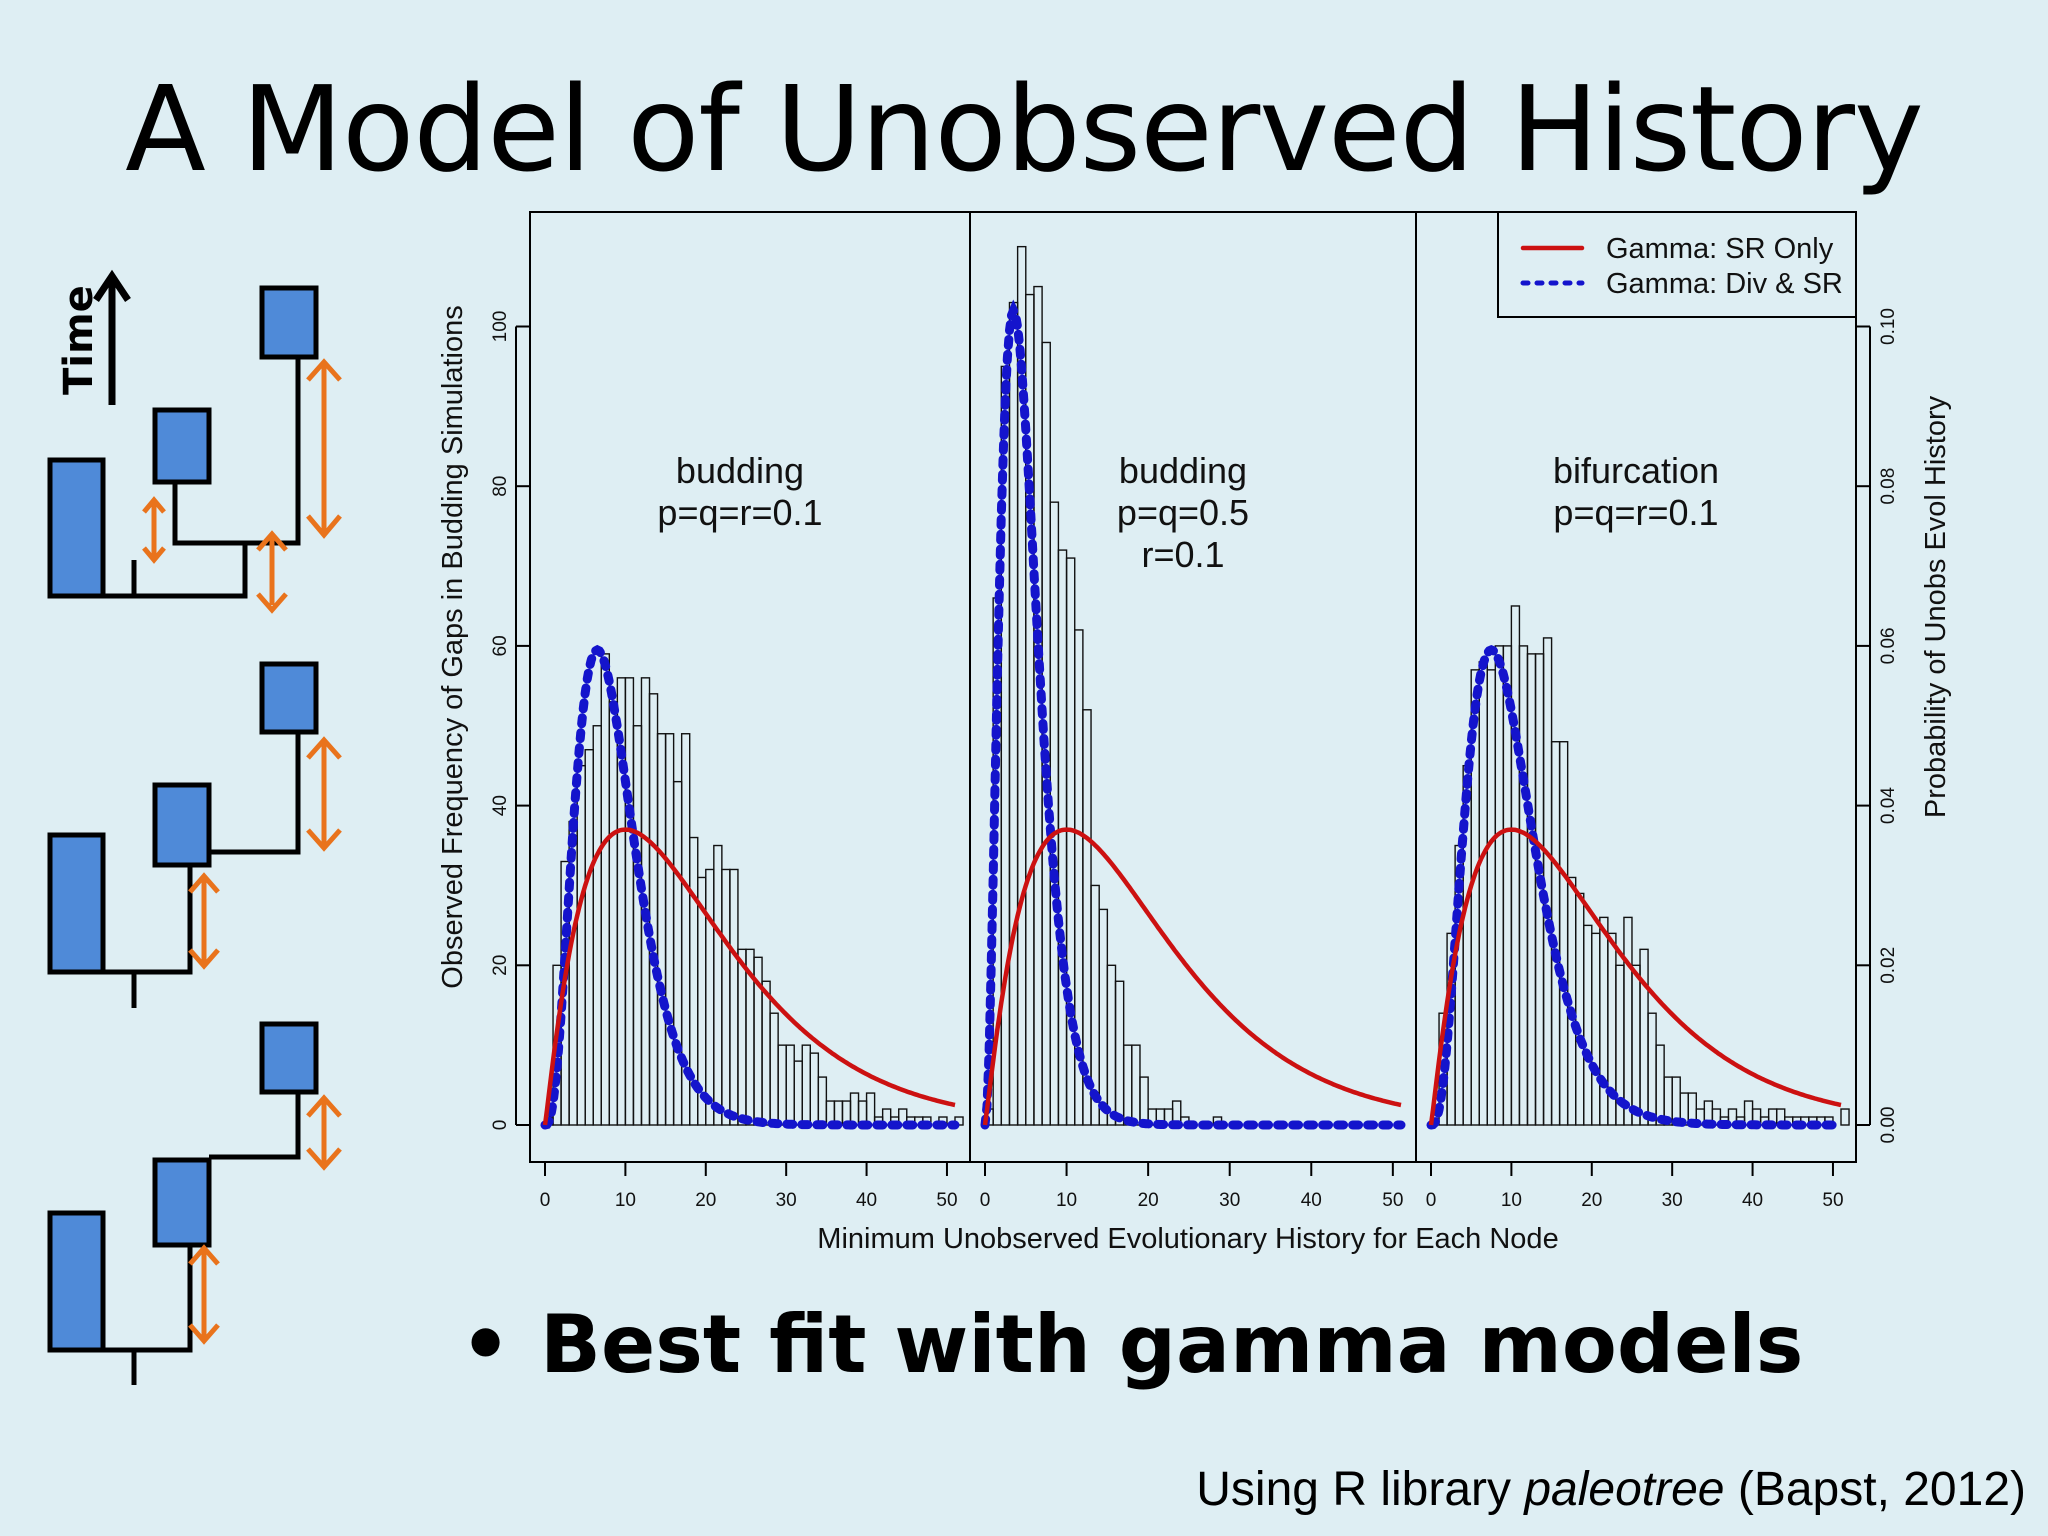 The height and width of the screenshot is (1536, 2048). What do you see at coordinates (1677, 264) in the screenshot?
I see `legend-box` at bounding box center [1677, 264].